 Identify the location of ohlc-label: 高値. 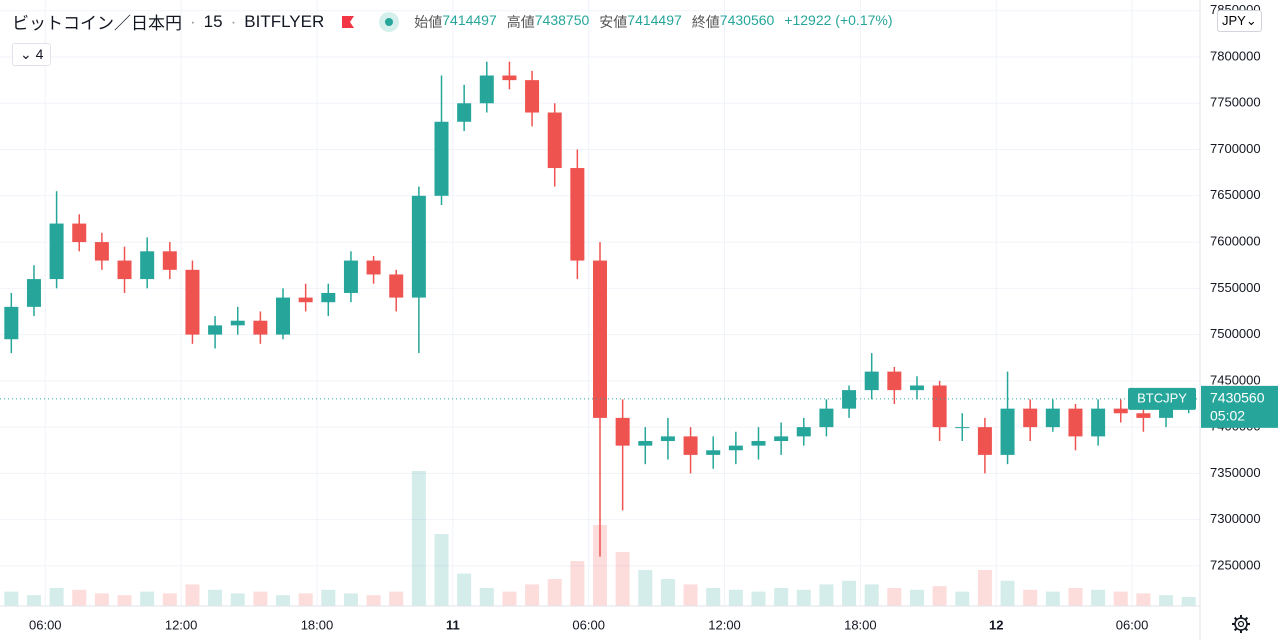
(520, 21).